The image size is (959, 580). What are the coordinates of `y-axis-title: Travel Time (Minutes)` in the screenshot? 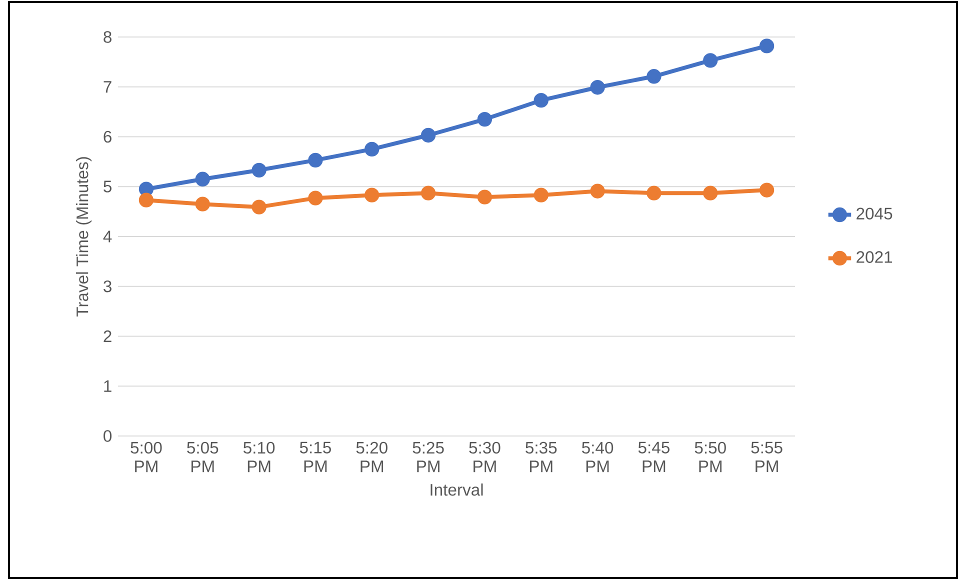 It's located at (84, 237).